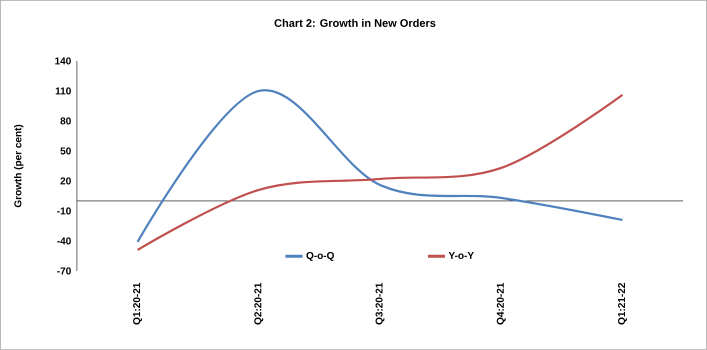 The height and width of the screenshot is (350, 707). What do you see at coordinates (461, 256) in the screenshot?
I see `legend-label: Y-o-Y` at bounding box center [461, 256].